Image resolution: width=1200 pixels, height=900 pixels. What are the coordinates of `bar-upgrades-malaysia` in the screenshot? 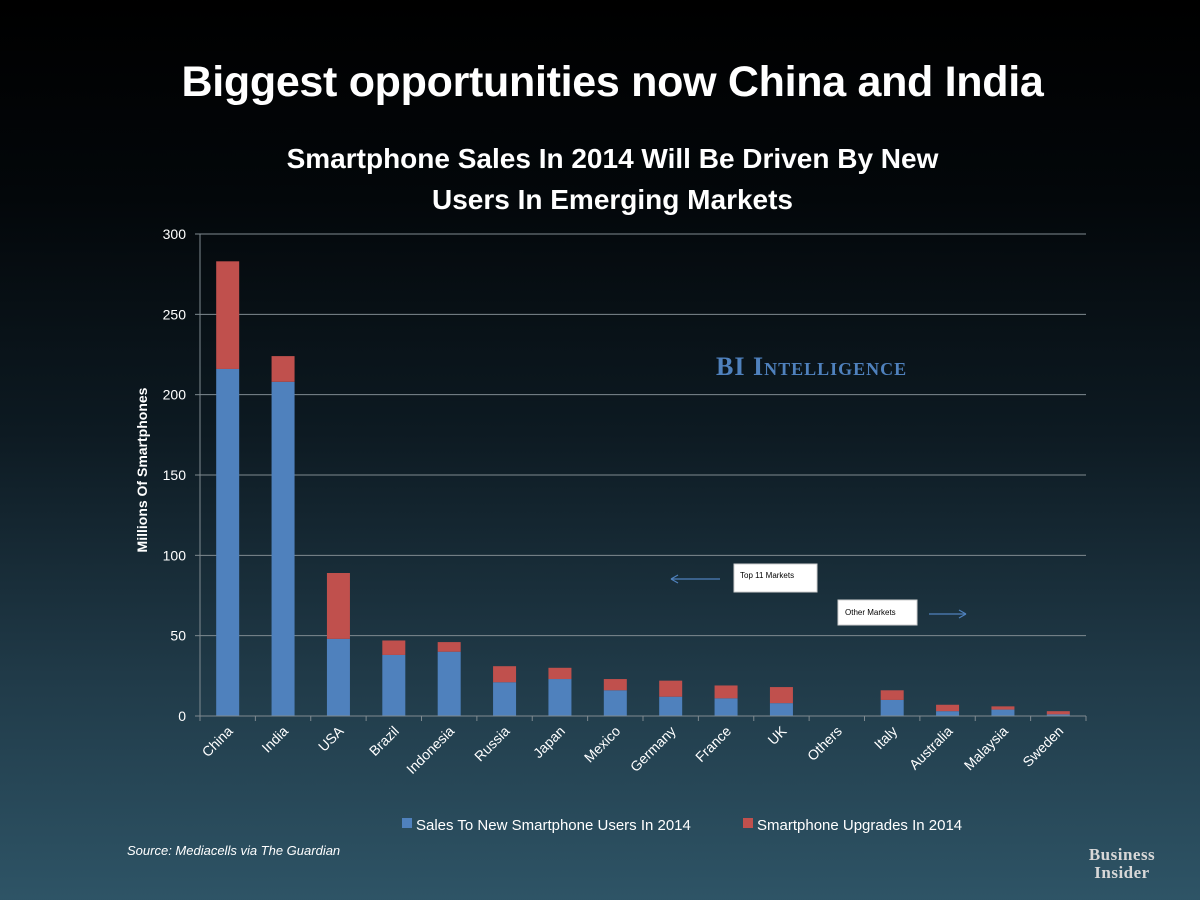 It's located at (1003, 708).